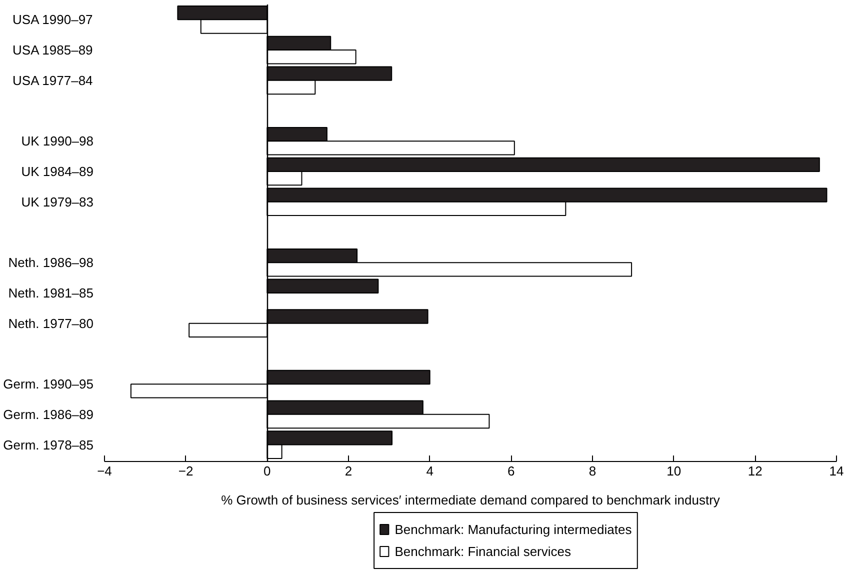  Describe the element at coordinates (57, 172) in the screenshot. I see `y-tick-label: UK 1984–89` at that location.